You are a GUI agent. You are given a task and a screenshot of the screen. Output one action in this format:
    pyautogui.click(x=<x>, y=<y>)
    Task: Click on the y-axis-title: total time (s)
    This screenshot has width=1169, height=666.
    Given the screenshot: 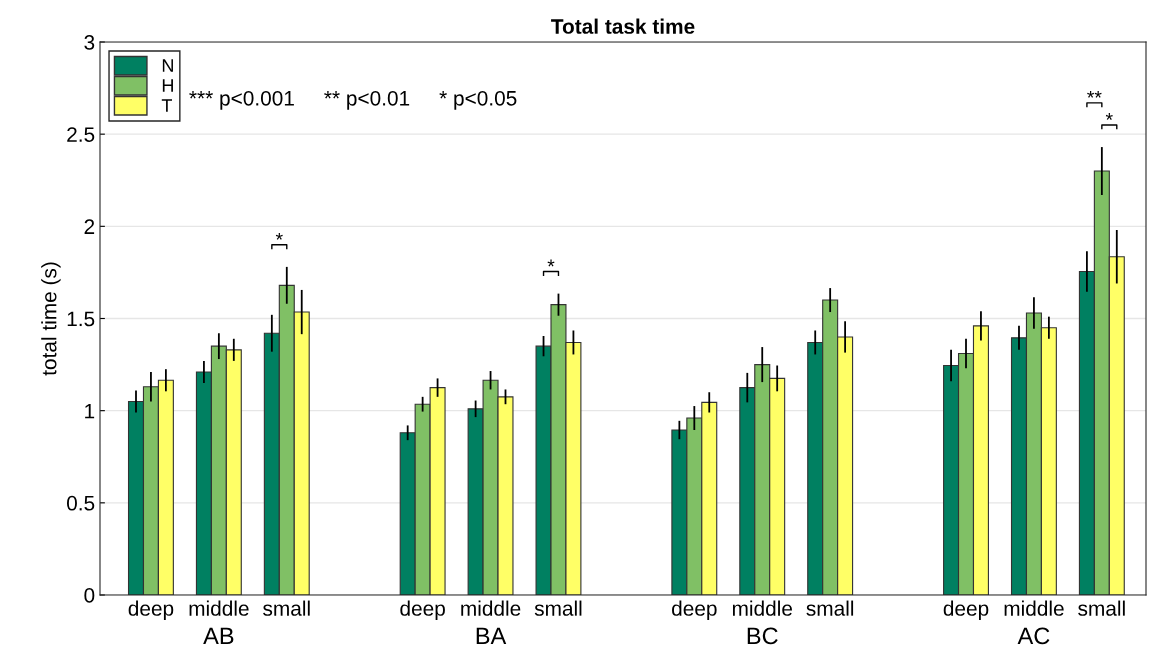 What is the action you would take?
    pyautogui.click(x=51, y=319)
    